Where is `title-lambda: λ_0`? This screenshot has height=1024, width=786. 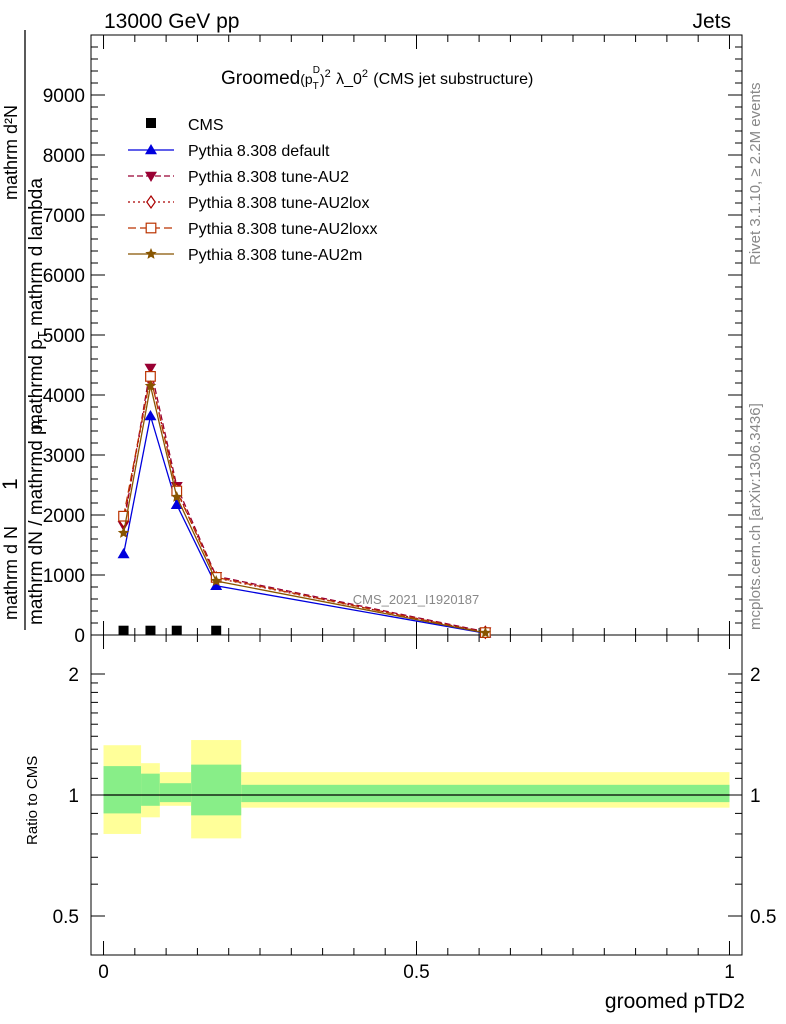 title-lambda: λ_0 is located at coordinates (349, 79).